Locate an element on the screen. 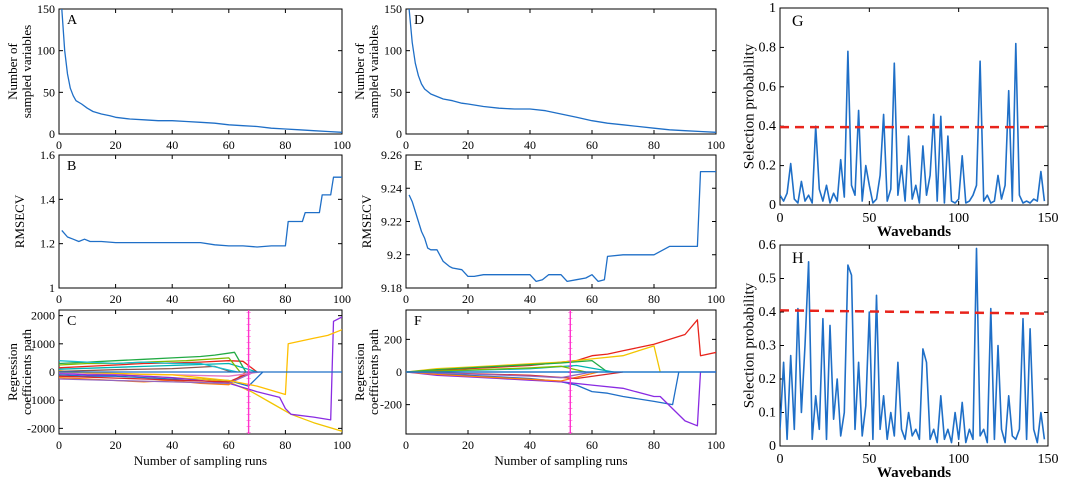 This screenshot has height=481, width=1065. y-axis-label-A: sampled variables is located at coordinates (26, 72).